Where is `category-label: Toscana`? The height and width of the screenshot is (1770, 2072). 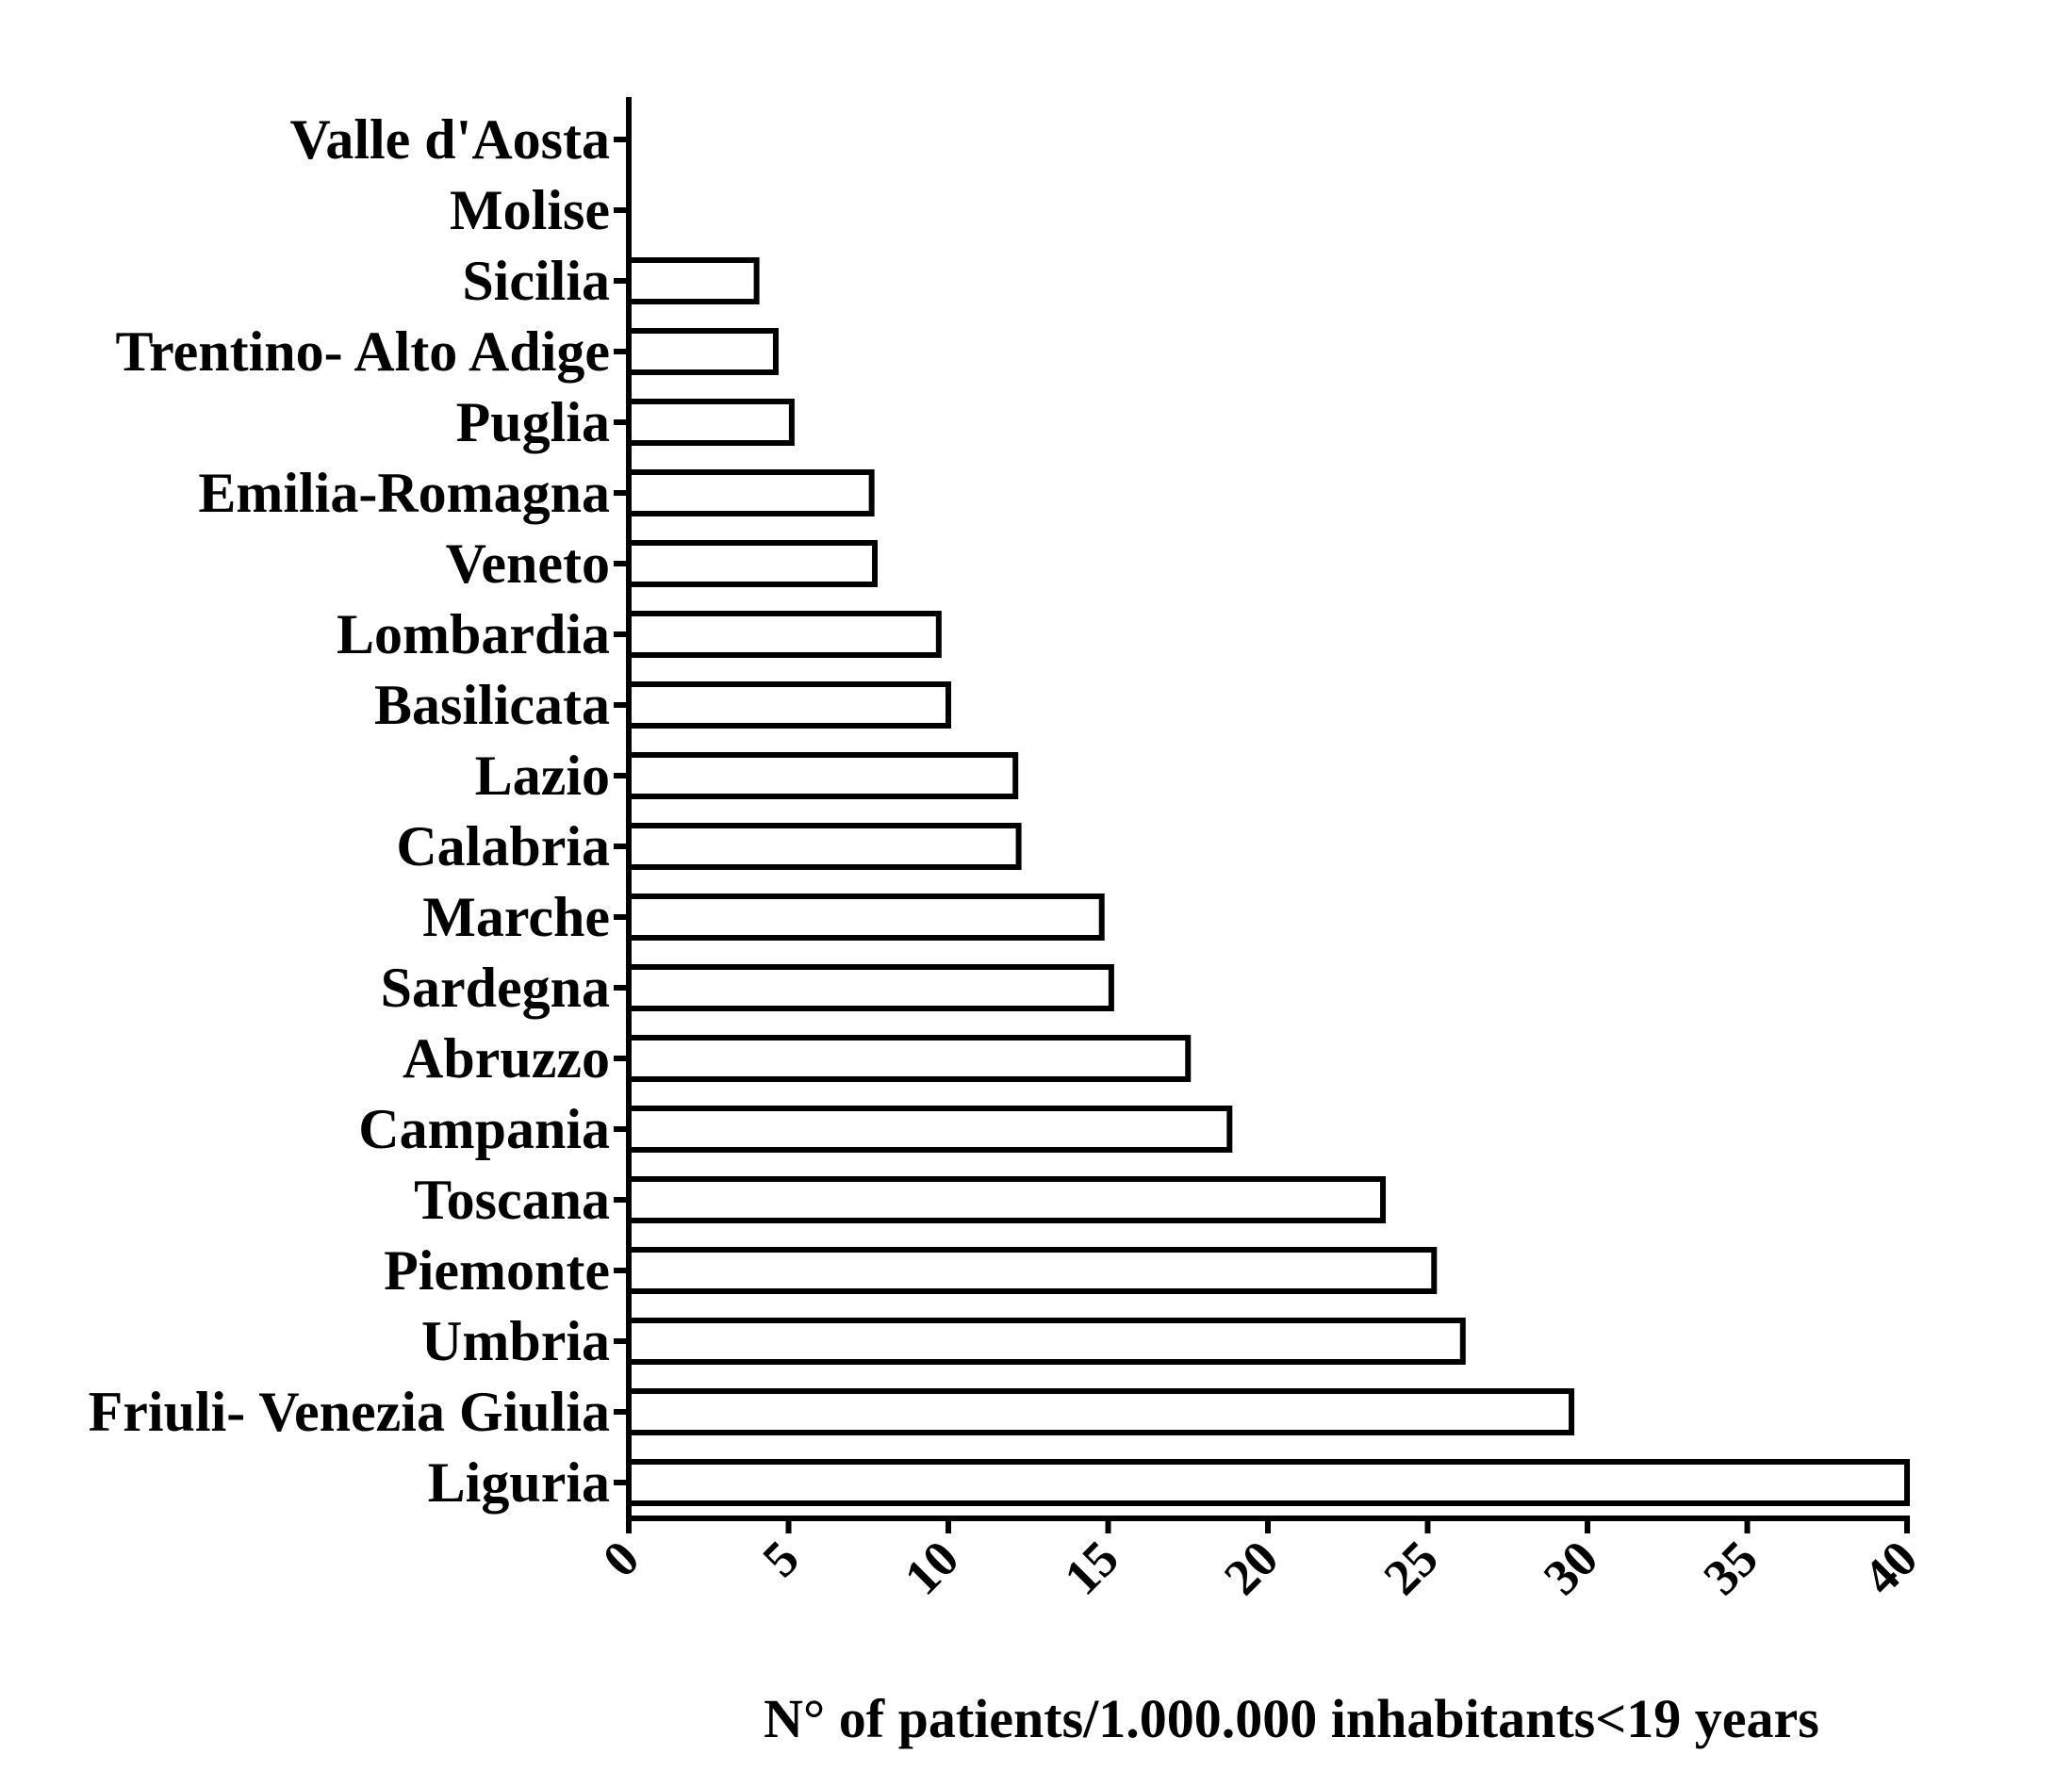
category-label: Toscana is located at coordinates (512, 1200).